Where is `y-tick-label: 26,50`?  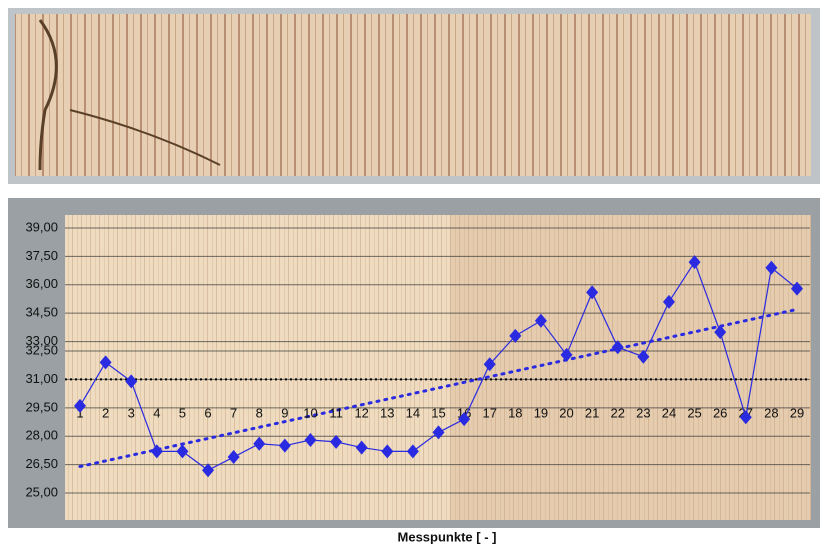
y-tick-label: 26,50 is located at coordinates (41, 463).